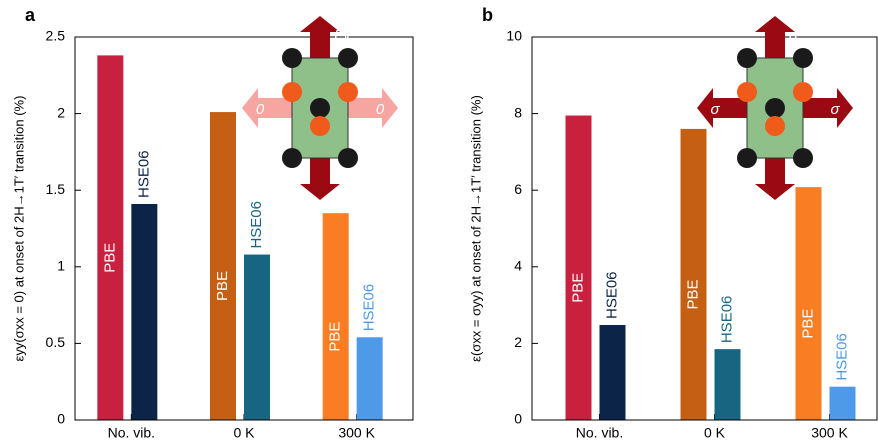  What do you see at coordinates (56, 189) in the screenshot?
I see `y-tick-label: 1.5` at bounding box center [56, 189].